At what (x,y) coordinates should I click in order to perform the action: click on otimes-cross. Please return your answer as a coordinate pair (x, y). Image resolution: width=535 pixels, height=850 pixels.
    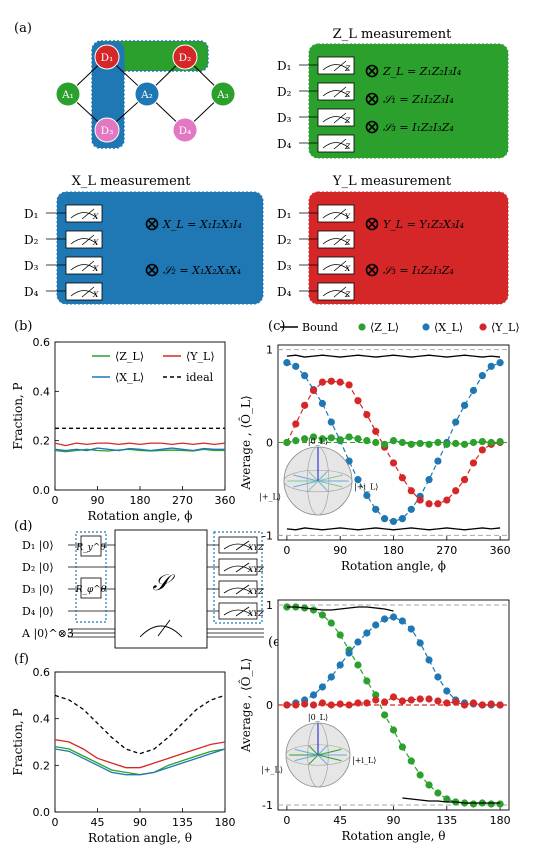
    Looking at the image, I should click on (372, 127).